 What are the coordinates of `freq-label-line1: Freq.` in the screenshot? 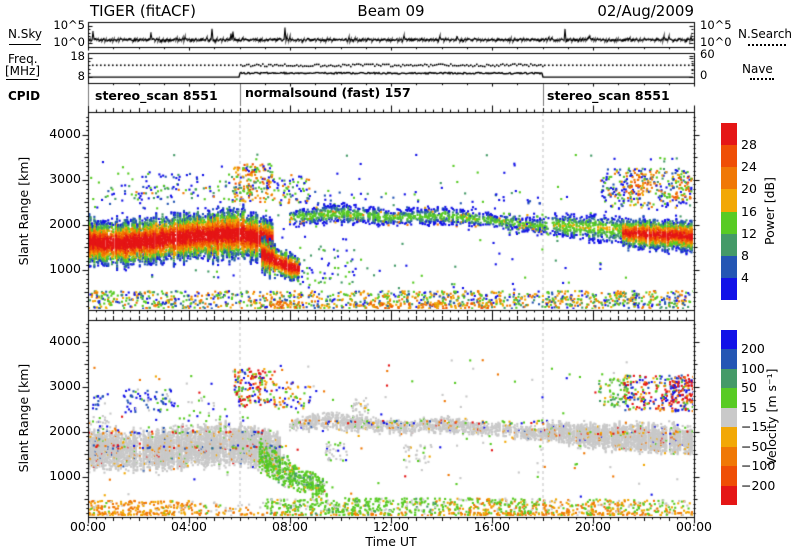 It's located at (23, 59).